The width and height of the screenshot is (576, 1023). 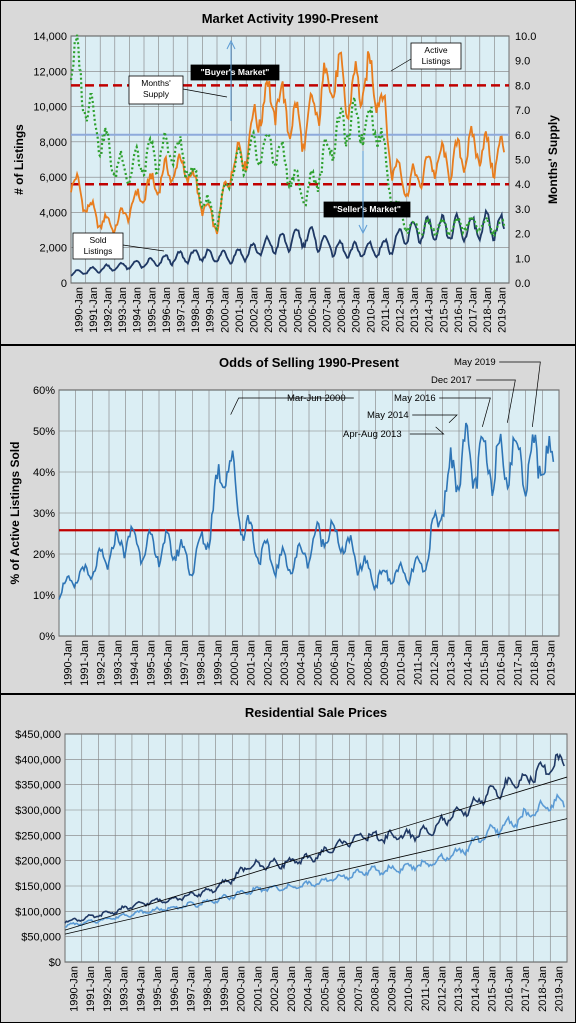 I want to click on y-axis-title: % of Active Listings Sold, so click(x=15, y=513).